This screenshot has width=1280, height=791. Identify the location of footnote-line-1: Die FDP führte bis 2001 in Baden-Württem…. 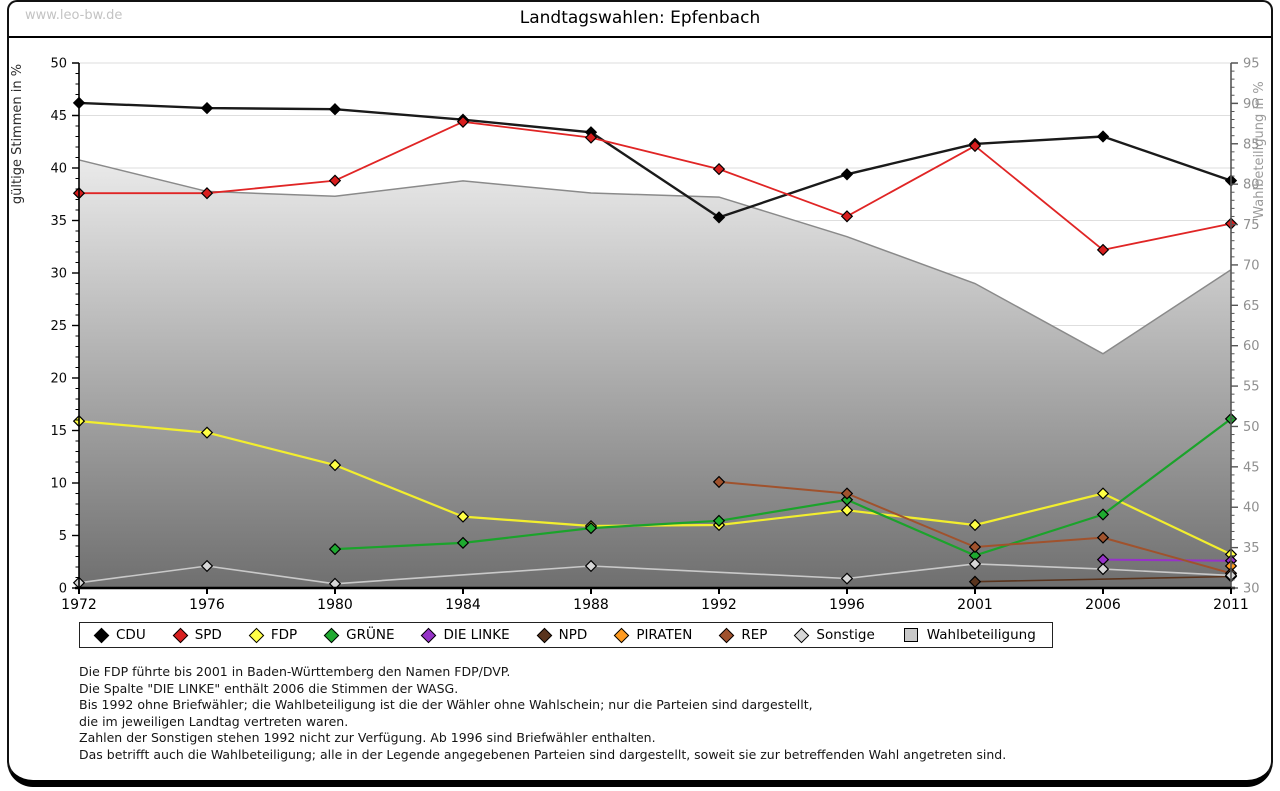
(295, 671).